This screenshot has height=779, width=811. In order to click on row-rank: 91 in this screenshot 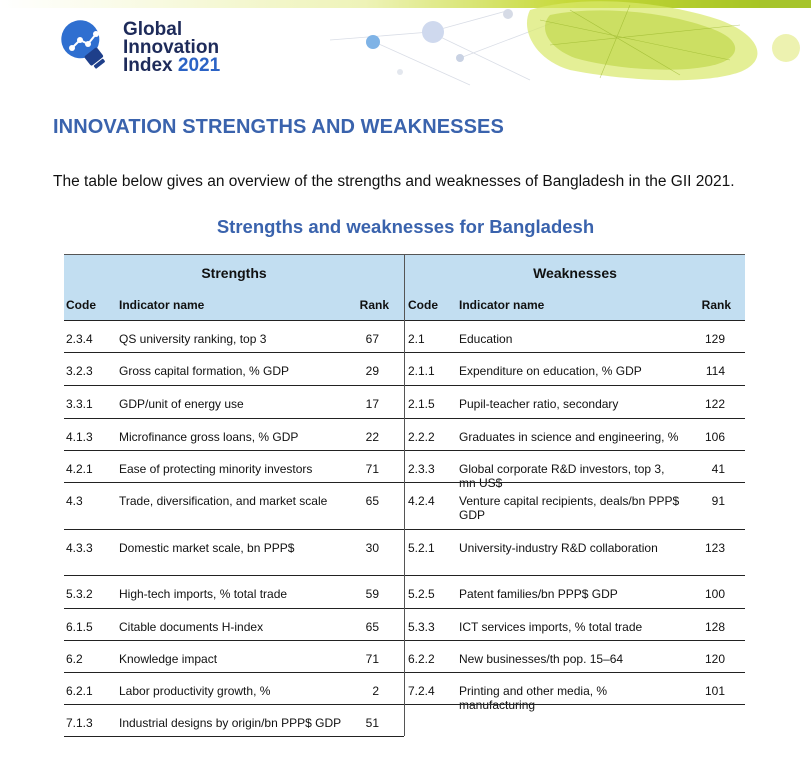, I will do `click(718, 501)`.